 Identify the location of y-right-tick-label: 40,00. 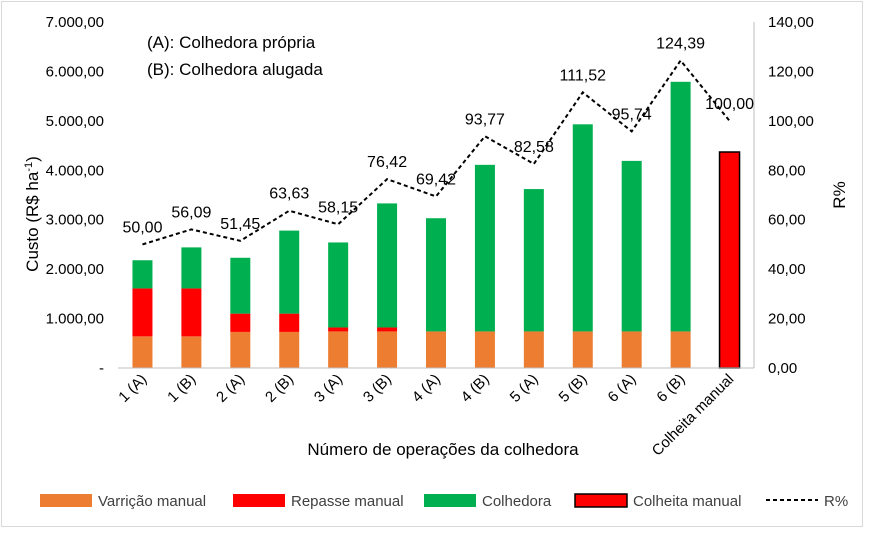
(787, 269).